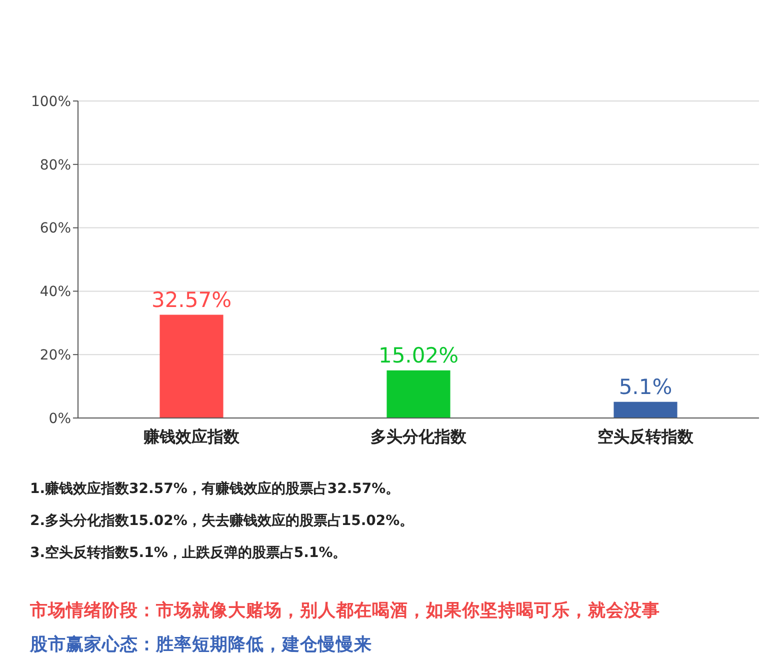  Describe the element at coordinates (59, 418) in the screenshot. I see `y-tick-label: 0%` at that location.